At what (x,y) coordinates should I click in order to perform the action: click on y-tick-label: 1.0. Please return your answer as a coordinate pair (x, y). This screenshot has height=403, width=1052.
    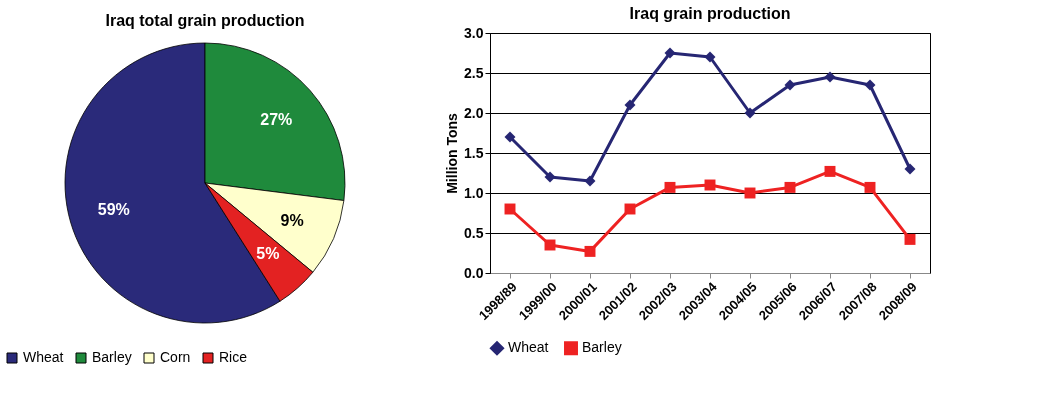
    Looking at the image, I should click on (474, 192).